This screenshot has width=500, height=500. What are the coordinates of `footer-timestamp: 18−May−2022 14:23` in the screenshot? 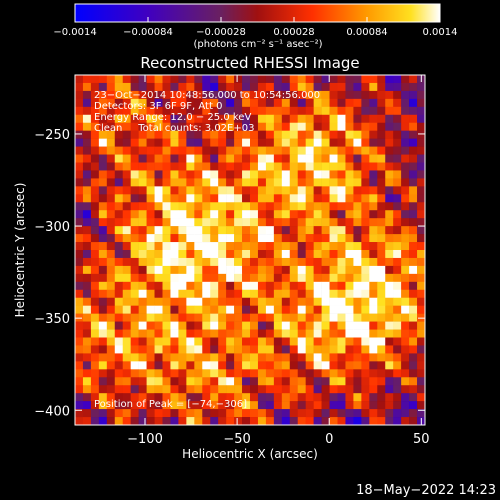 It's located at (426, 490).